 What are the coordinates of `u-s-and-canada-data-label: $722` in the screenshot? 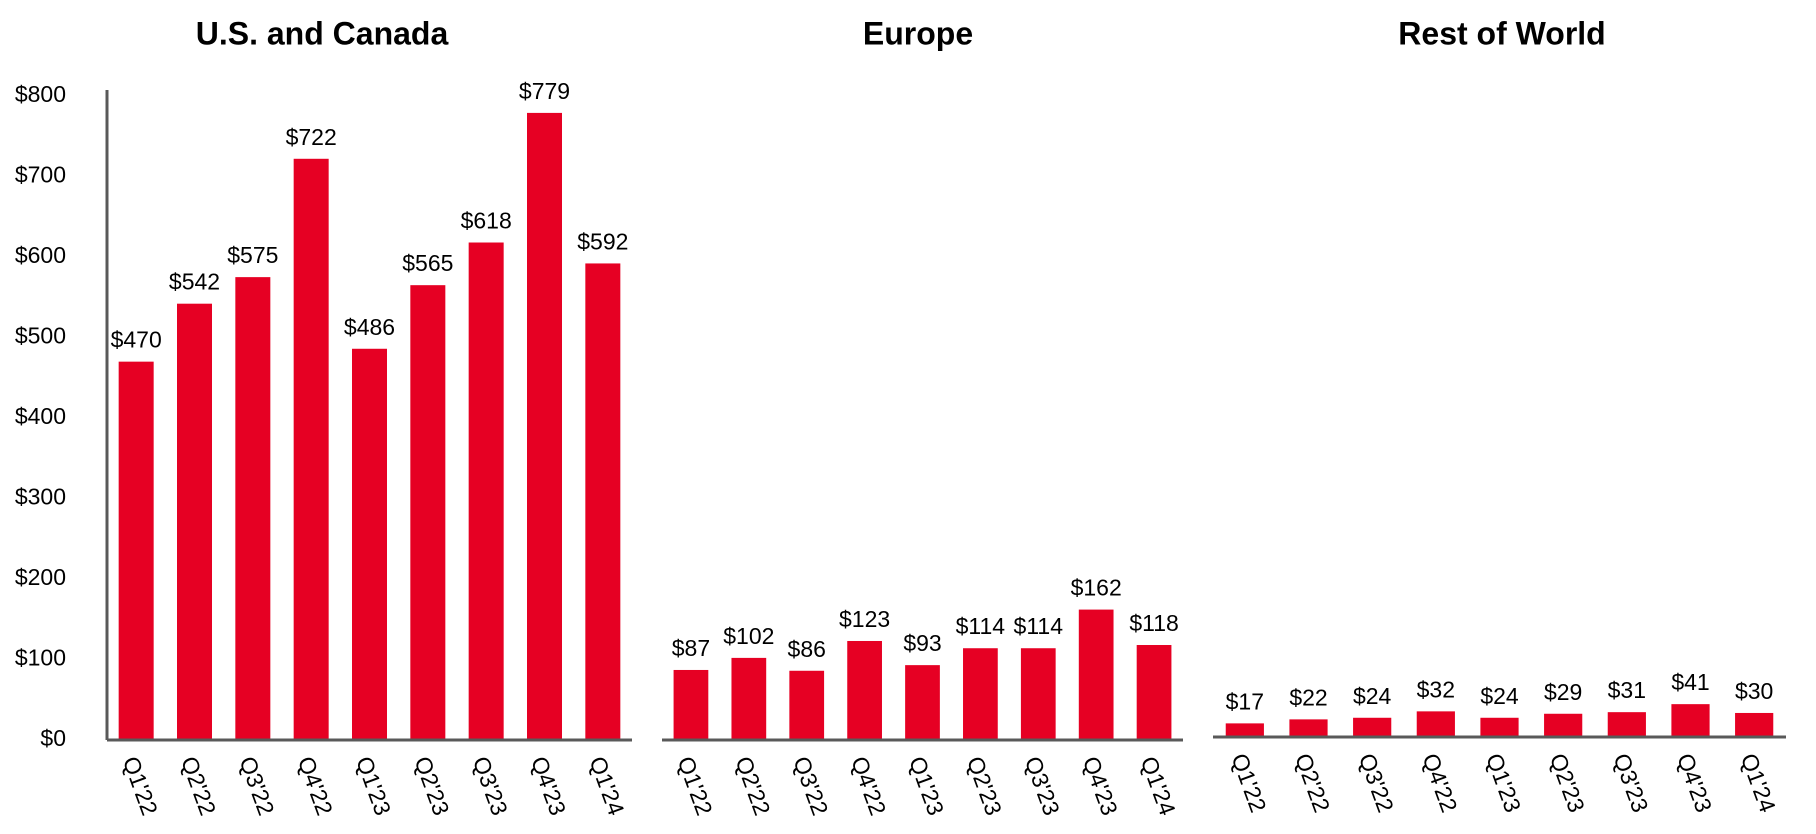 It's located at (311, 137).